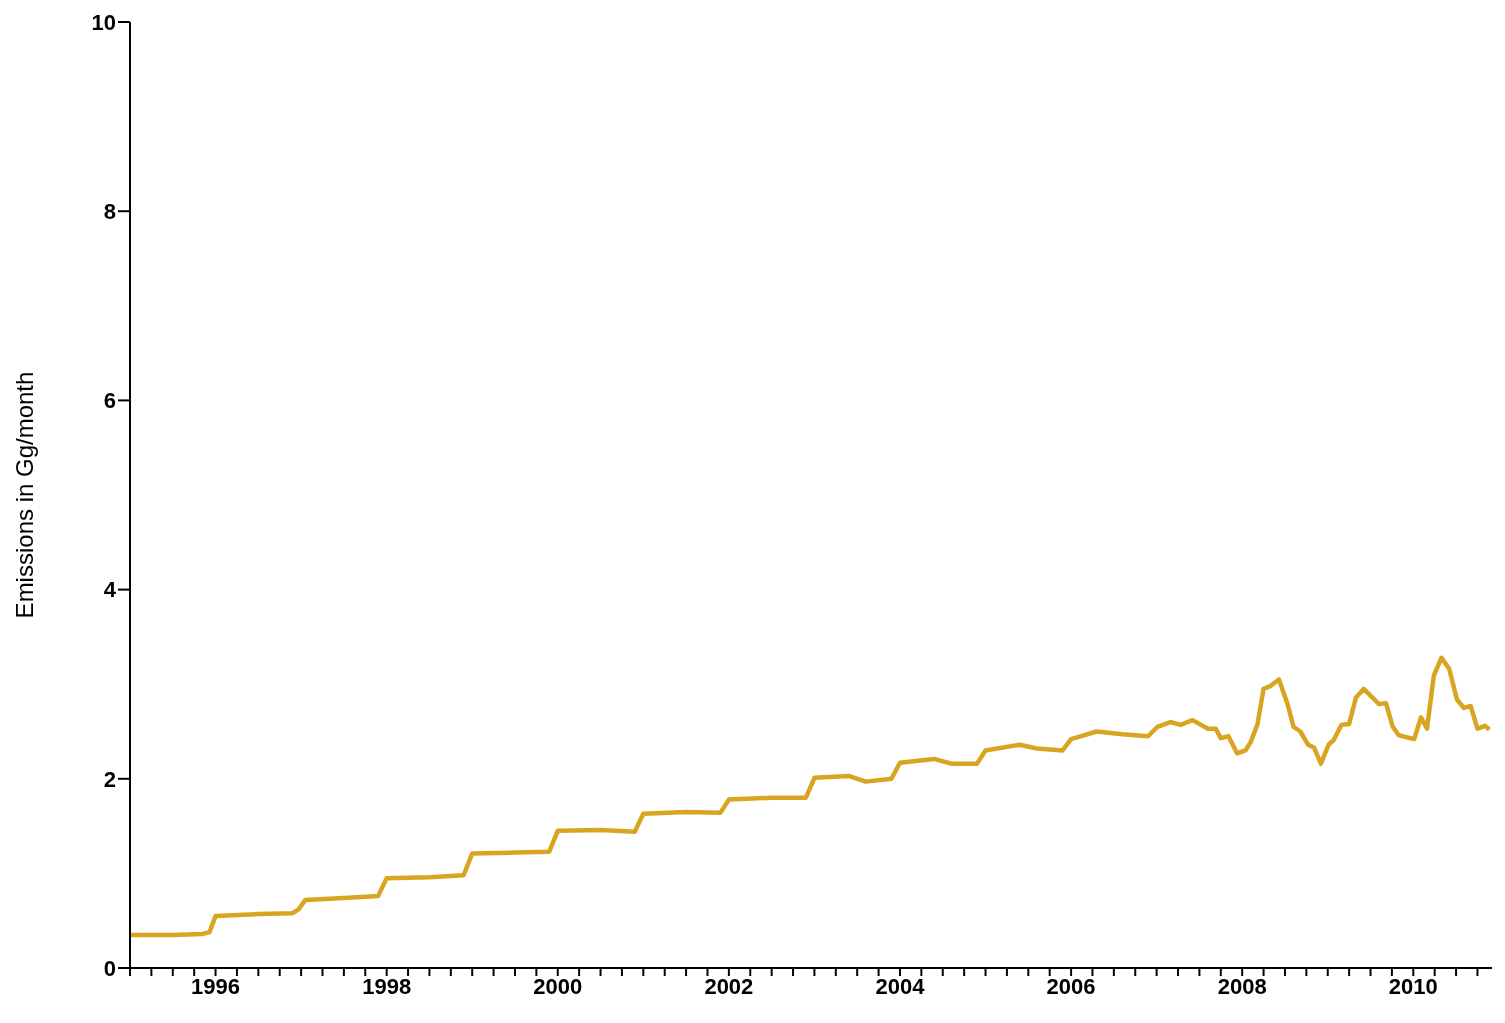  Describe the element at coordinates (109, 779) in the screenshot. I see `y-tick-label: 2` at that location.